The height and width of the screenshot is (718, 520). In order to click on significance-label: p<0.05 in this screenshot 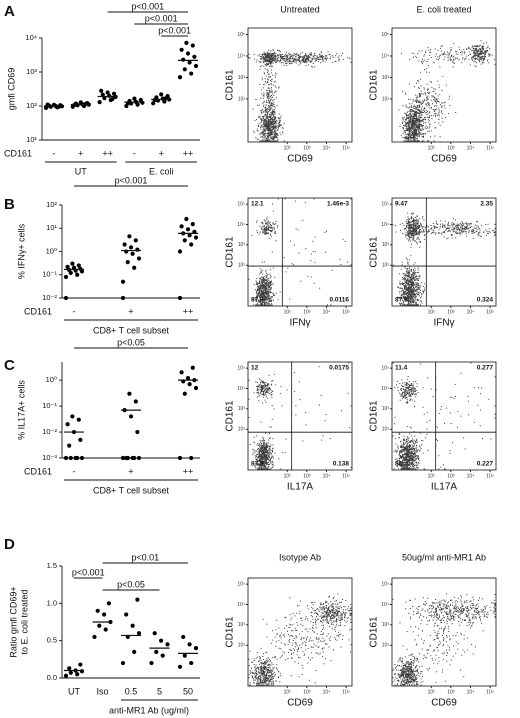, I will do `click(131, 584)`.